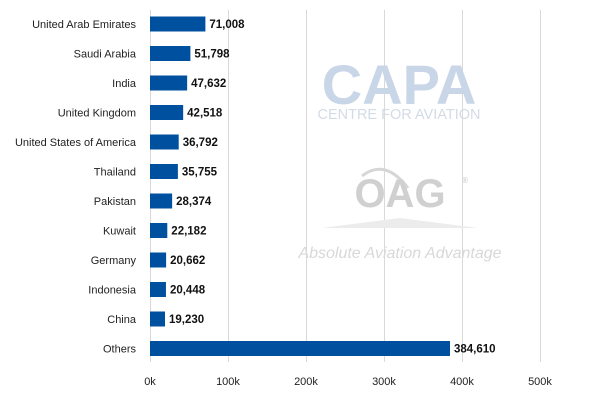  I want to click on category-label: United States of America, so click(76, 143).